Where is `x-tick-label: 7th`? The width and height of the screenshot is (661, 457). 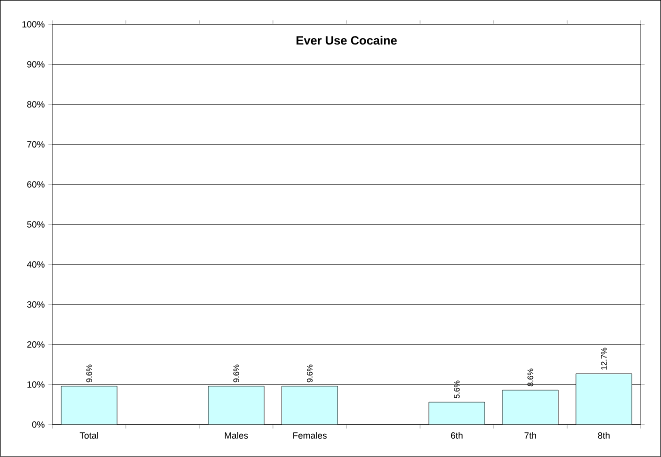
x-tick-label: 7th is located at coordinates (530, 435).